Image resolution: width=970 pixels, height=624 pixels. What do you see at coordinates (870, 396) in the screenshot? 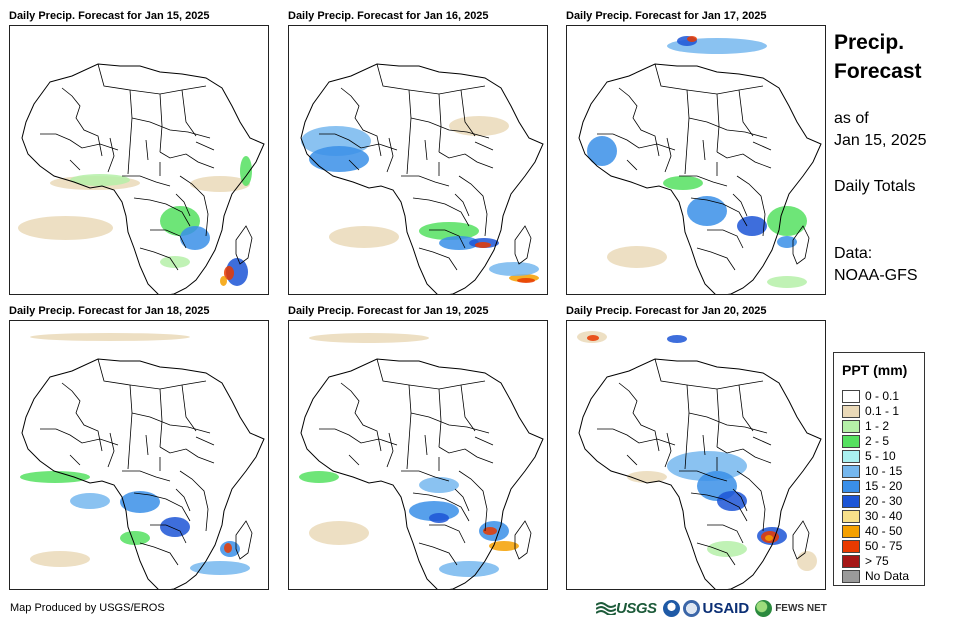
I see `legend-item: 0 - 0.1` at bounding box center [870, 396].